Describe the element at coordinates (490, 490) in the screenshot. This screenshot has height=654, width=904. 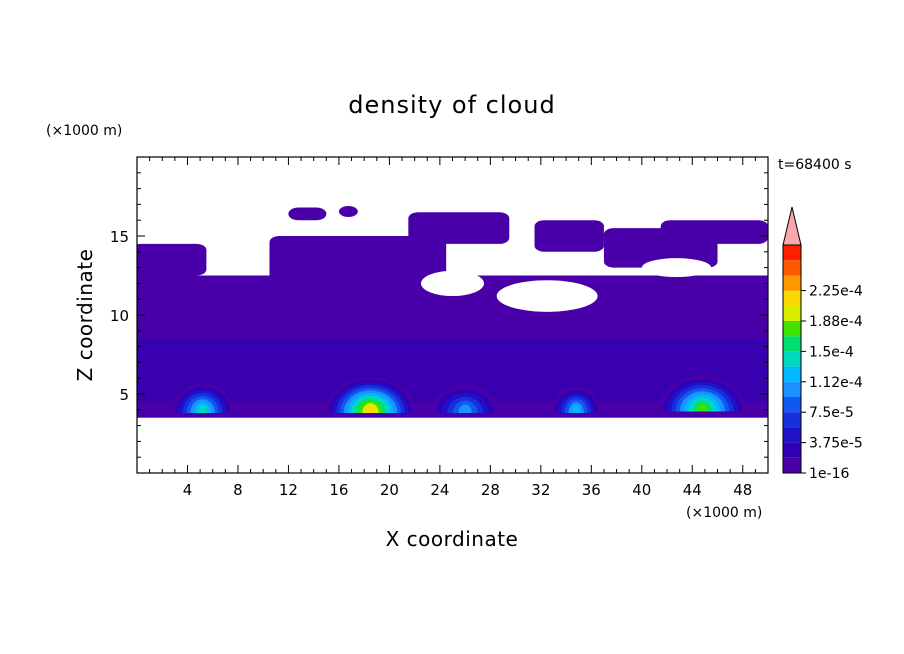
I see `x-tick-label: 28` at that location.